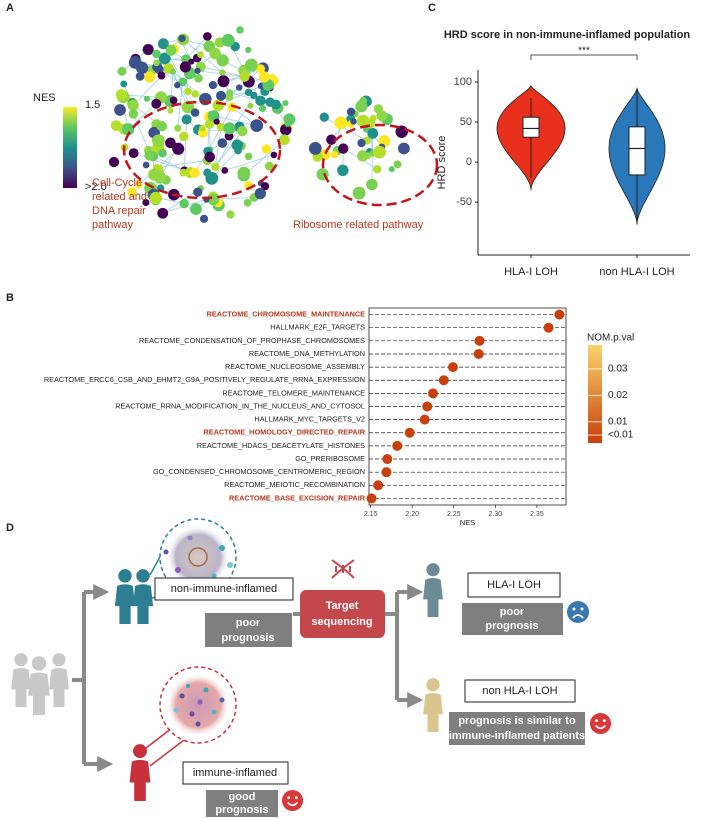  I want to click on group-label: immune-inflamed, so click(235, 773).